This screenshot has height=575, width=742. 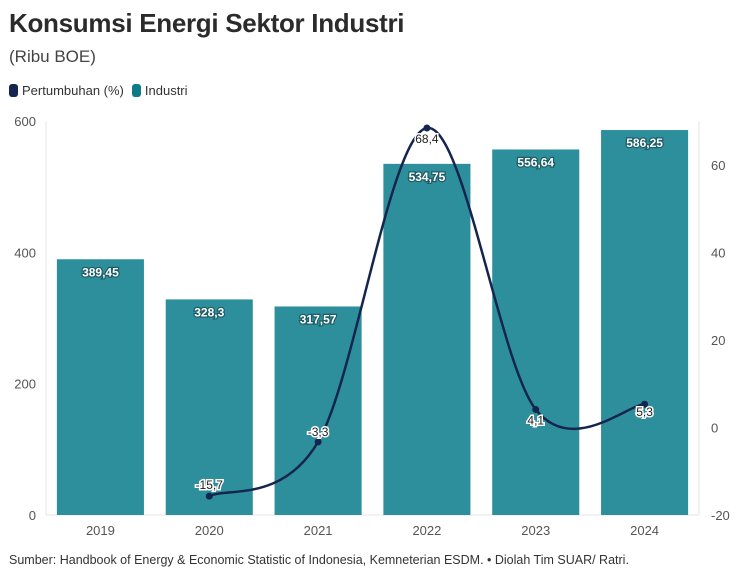 What do you see at coordinates (718, 165) in the screenshot?
I see `right-tick-label: 60` at bounding box center [718, 165].